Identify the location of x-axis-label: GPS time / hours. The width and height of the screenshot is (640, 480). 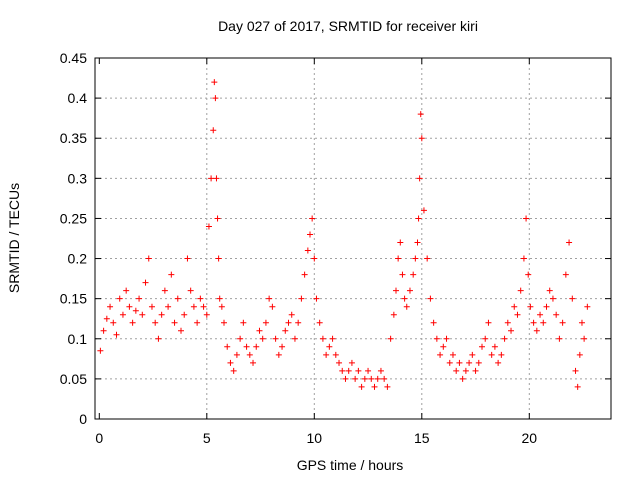
(350, 465).